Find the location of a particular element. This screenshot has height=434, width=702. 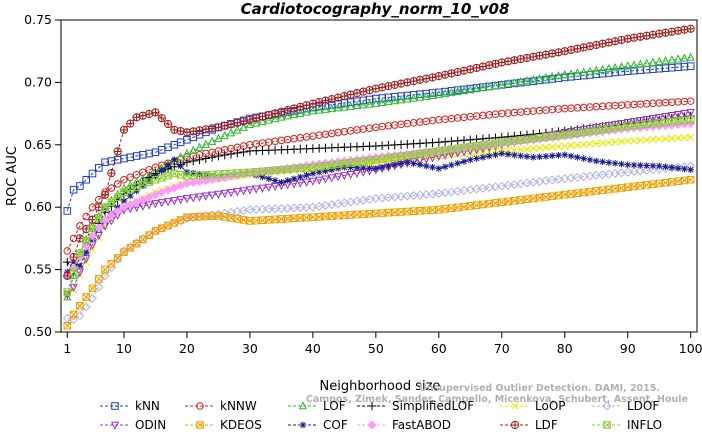

legend-label: kNN is located at coordinates (147, 406).